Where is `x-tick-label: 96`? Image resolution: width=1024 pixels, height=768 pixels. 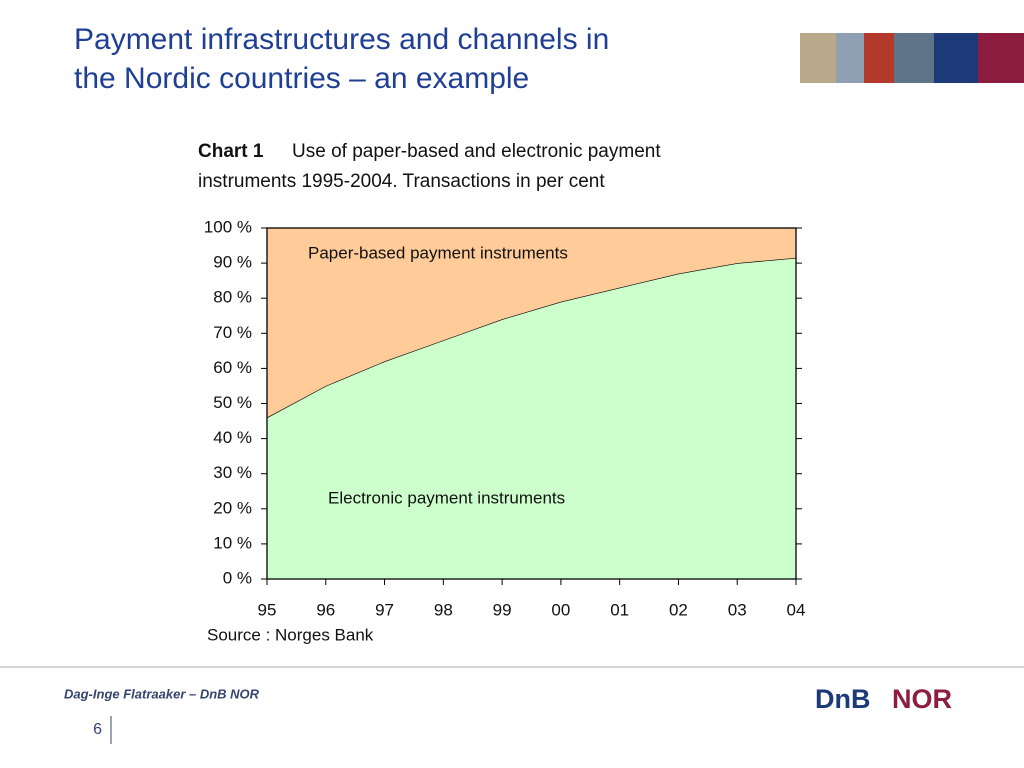 x-tick-label: 96 is located at coordinates (325, 609).